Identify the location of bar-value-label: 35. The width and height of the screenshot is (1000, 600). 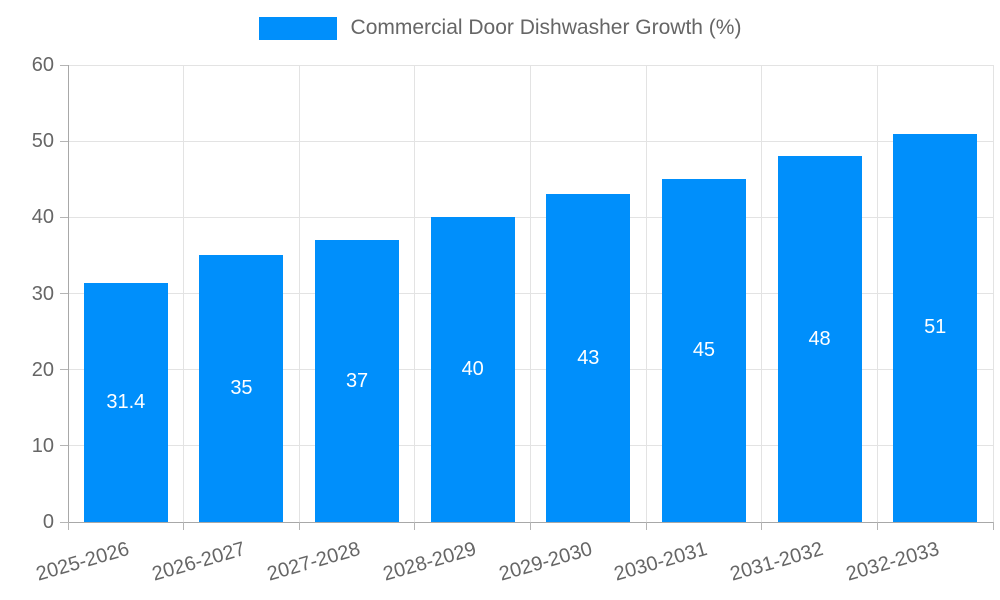
(241, 388).